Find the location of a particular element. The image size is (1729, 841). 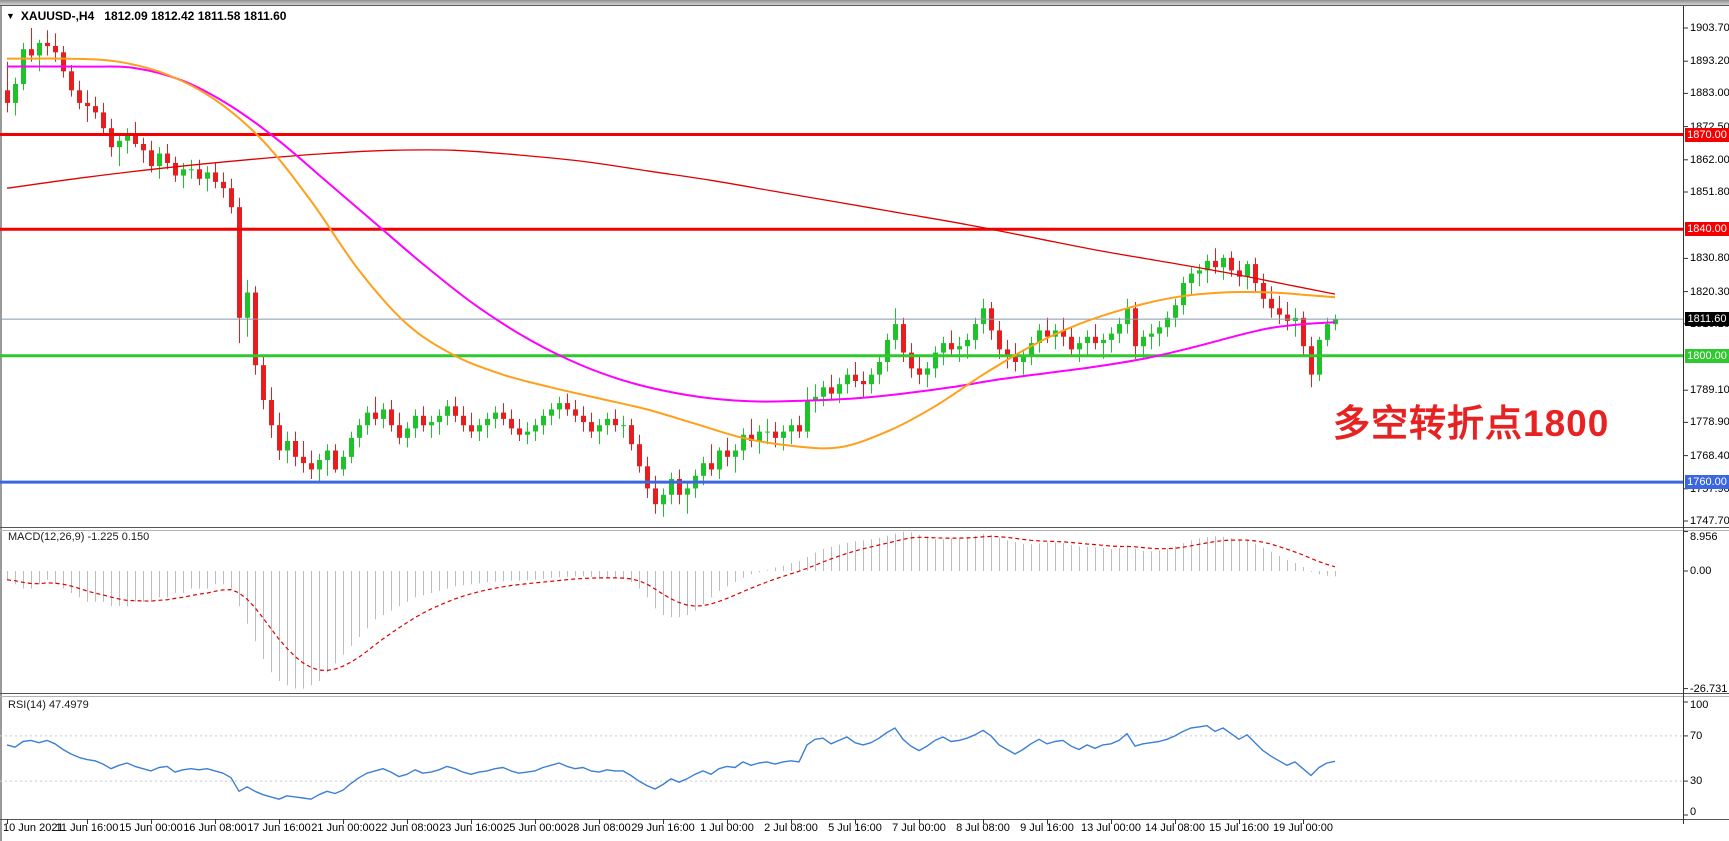

window-top-border is located at coordinates (864, 3).